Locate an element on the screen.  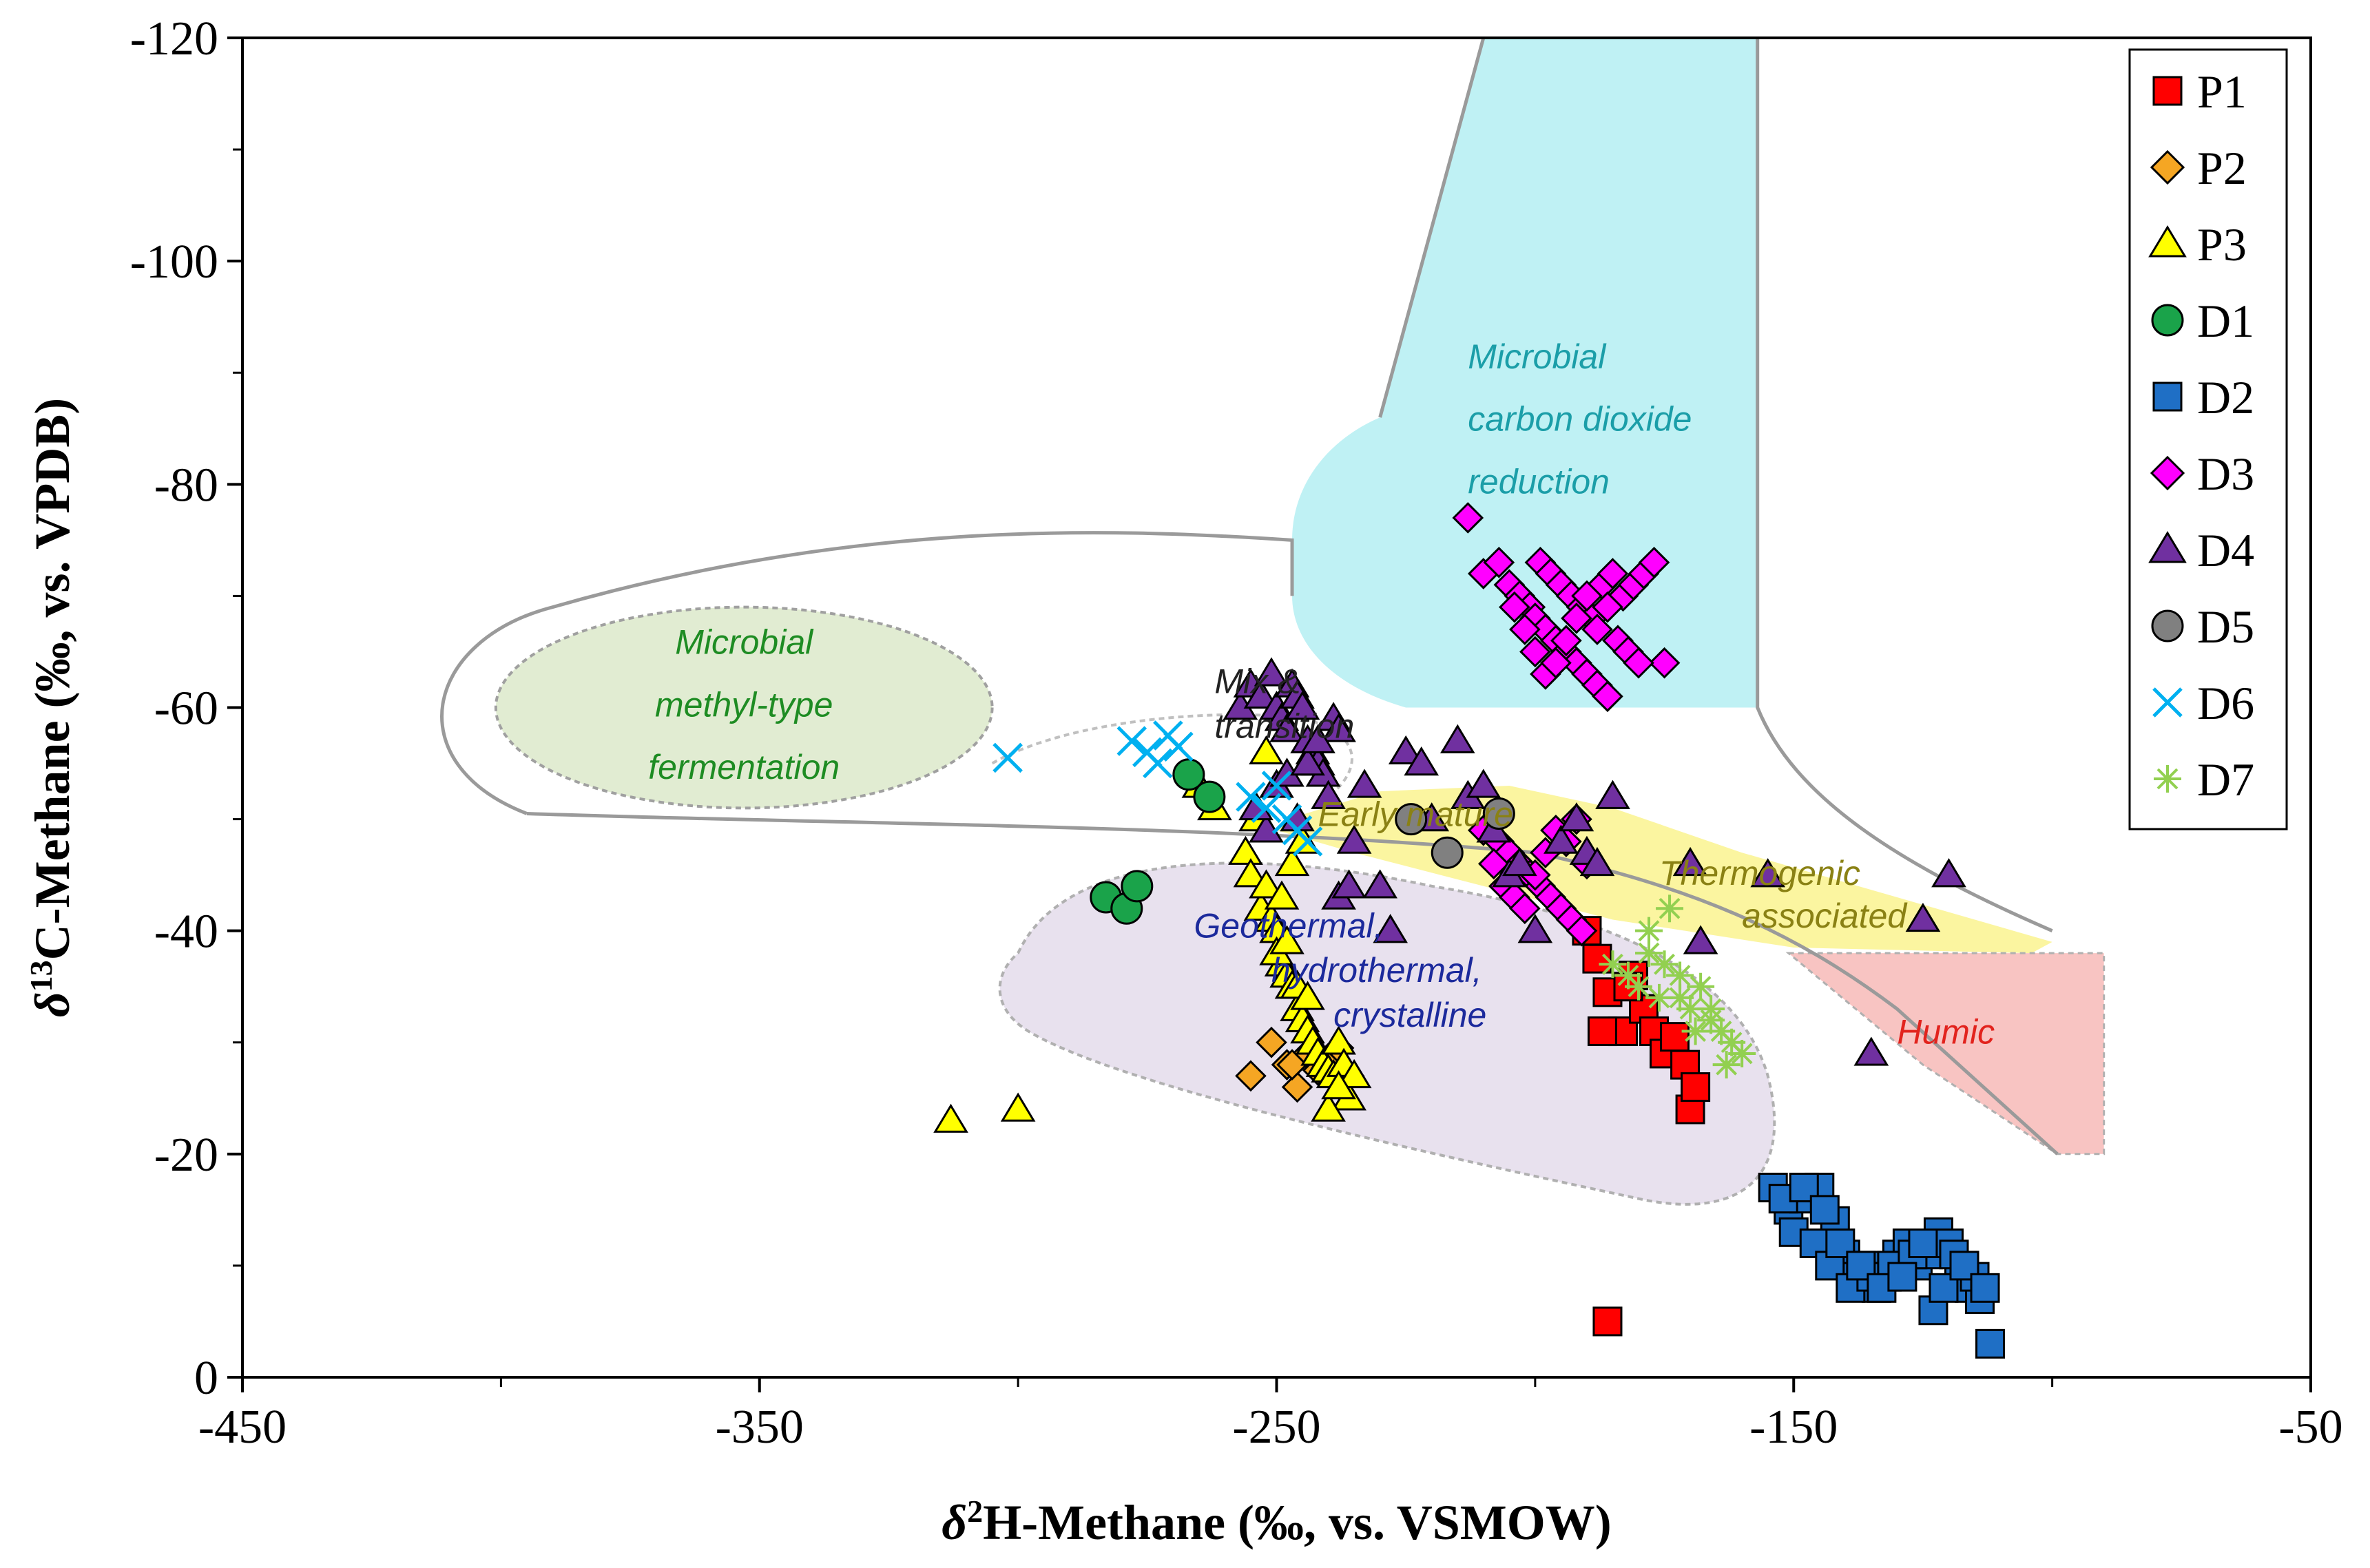
legend-item-p3: P3 is located at coordinates (2197, 244).